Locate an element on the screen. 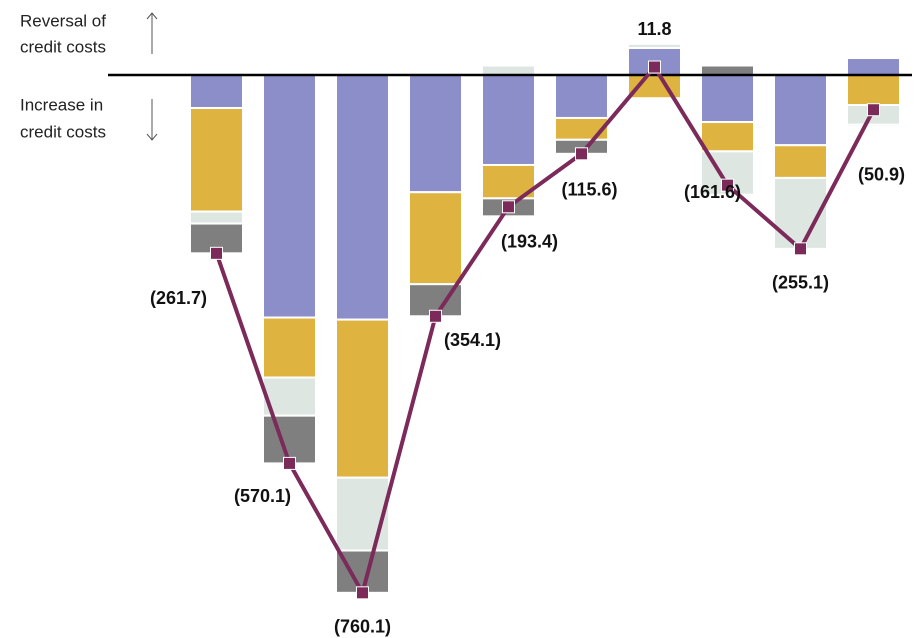 The image size is (917, 638). annotation: Increase in is located at coordinates (61, 104).